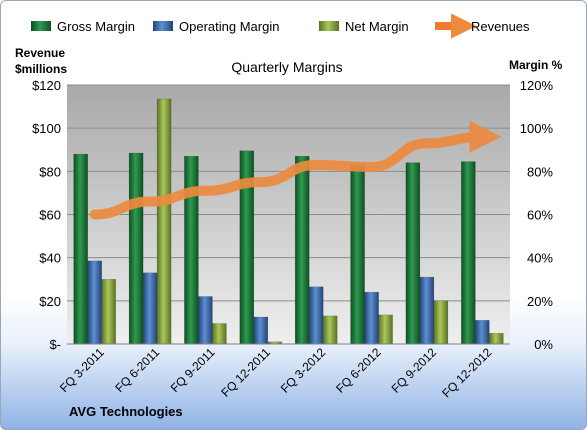  What do you see at coordinates (540, 301) in the screenshot?
I see `right-tick-label: 20%` at bounding box center [540, 301].